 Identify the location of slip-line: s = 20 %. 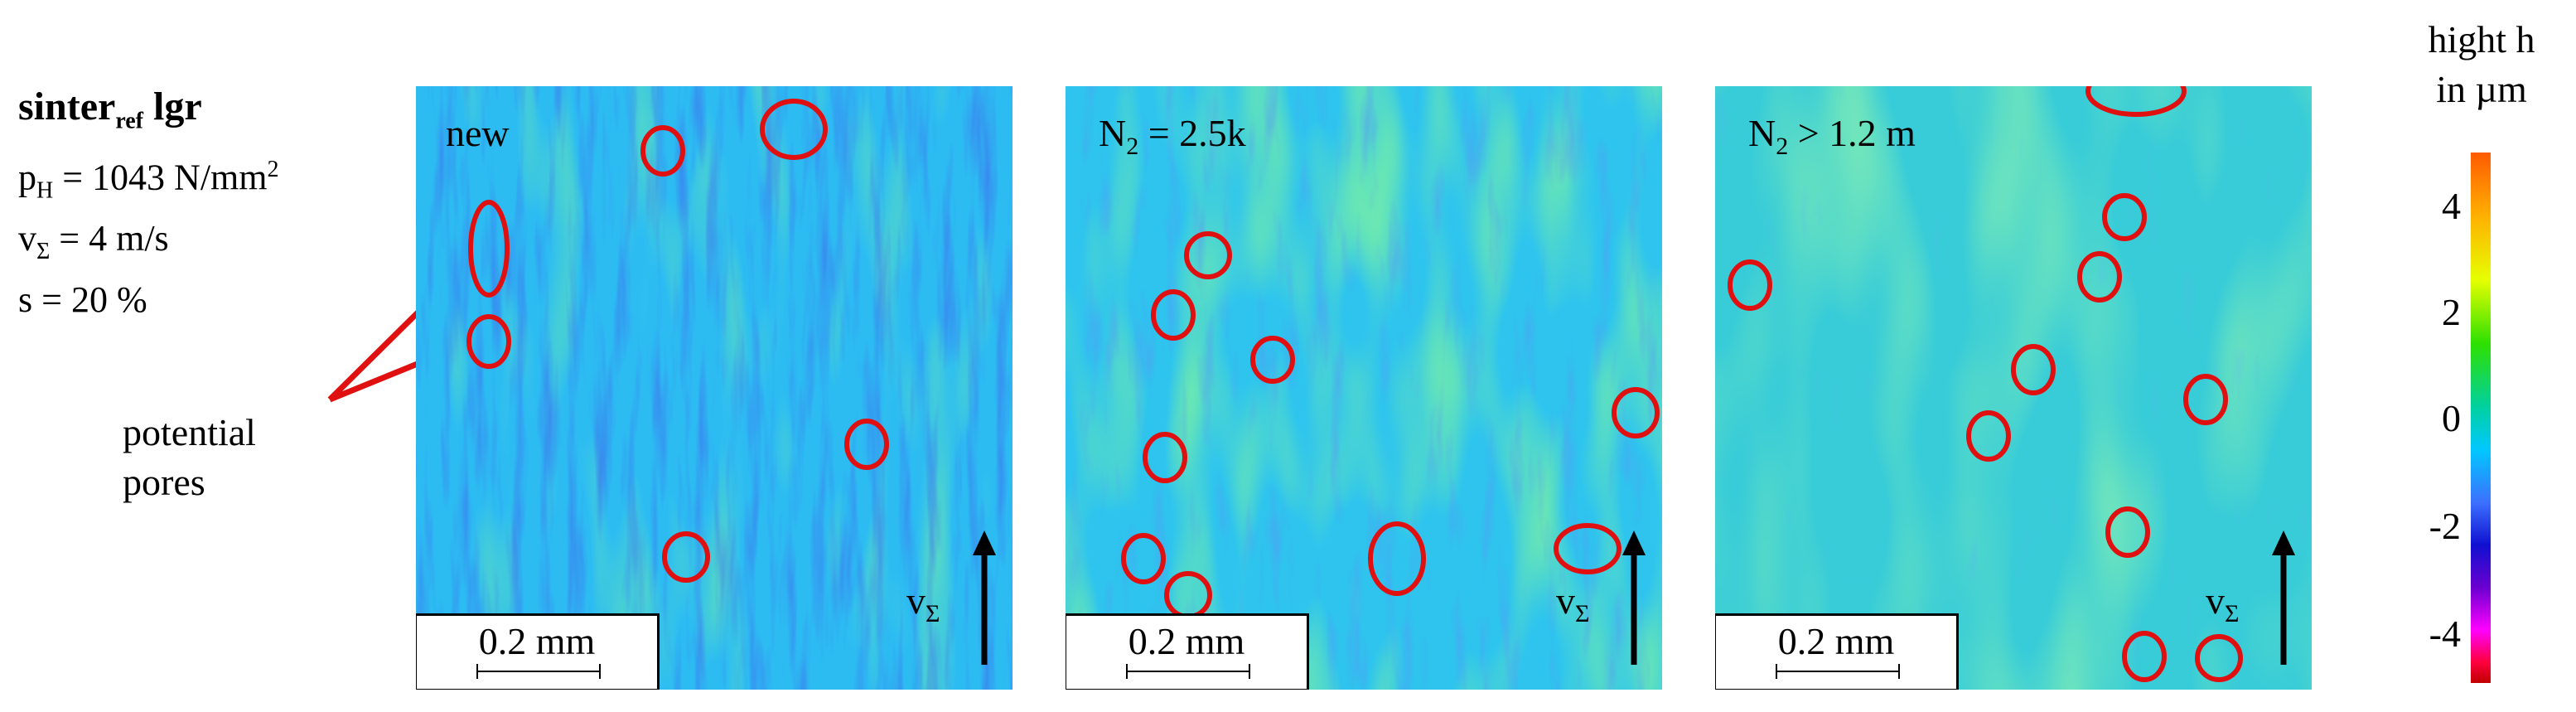
(82, 299).